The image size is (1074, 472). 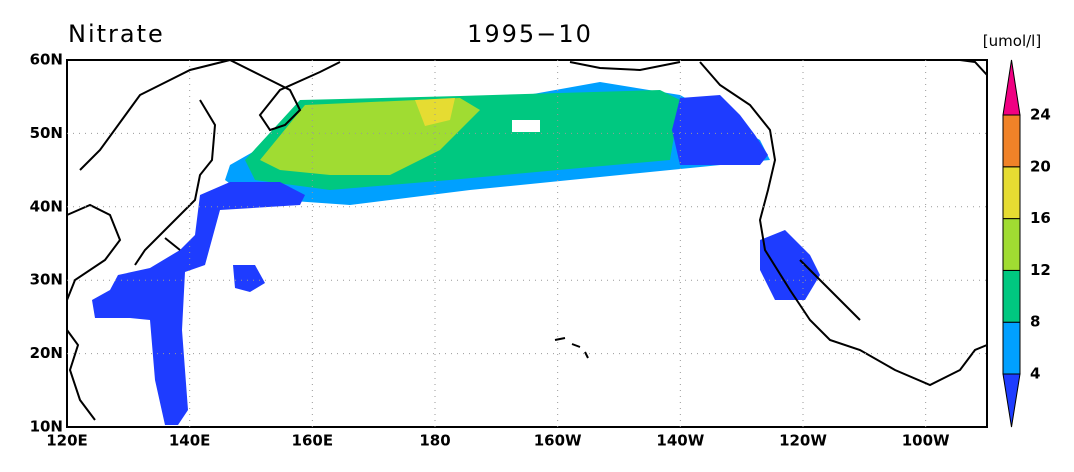 What do you see at coordinates (926, 441) in the screenshot?
I see `x-tick-label: 100W` at bounding box center [926, 441].